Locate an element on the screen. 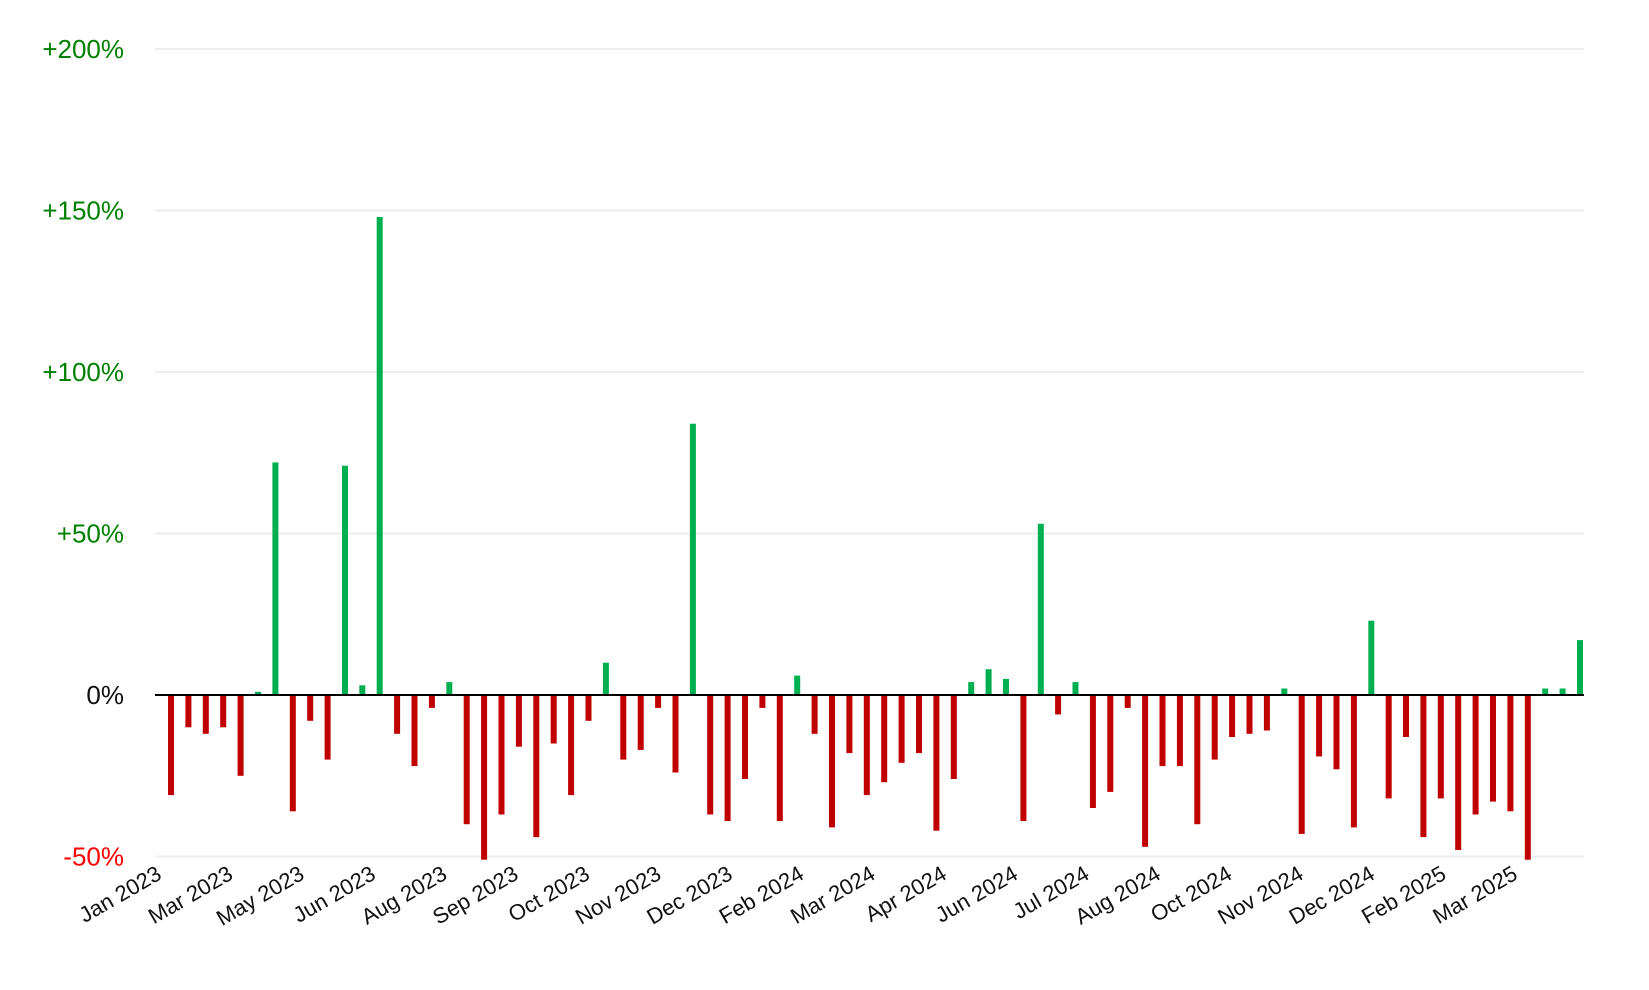 This screenshot has width=1649, height=990. y-tick-label: 0% is located at coordinates (105, 695).